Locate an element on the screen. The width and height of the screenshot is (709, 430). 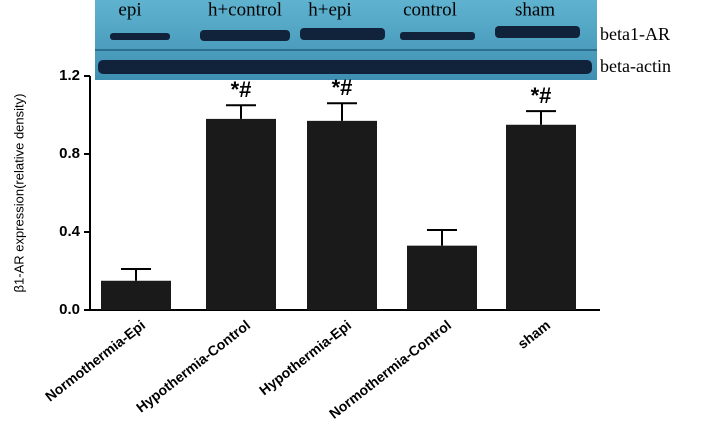
bands is located at coordinates (345, 50).